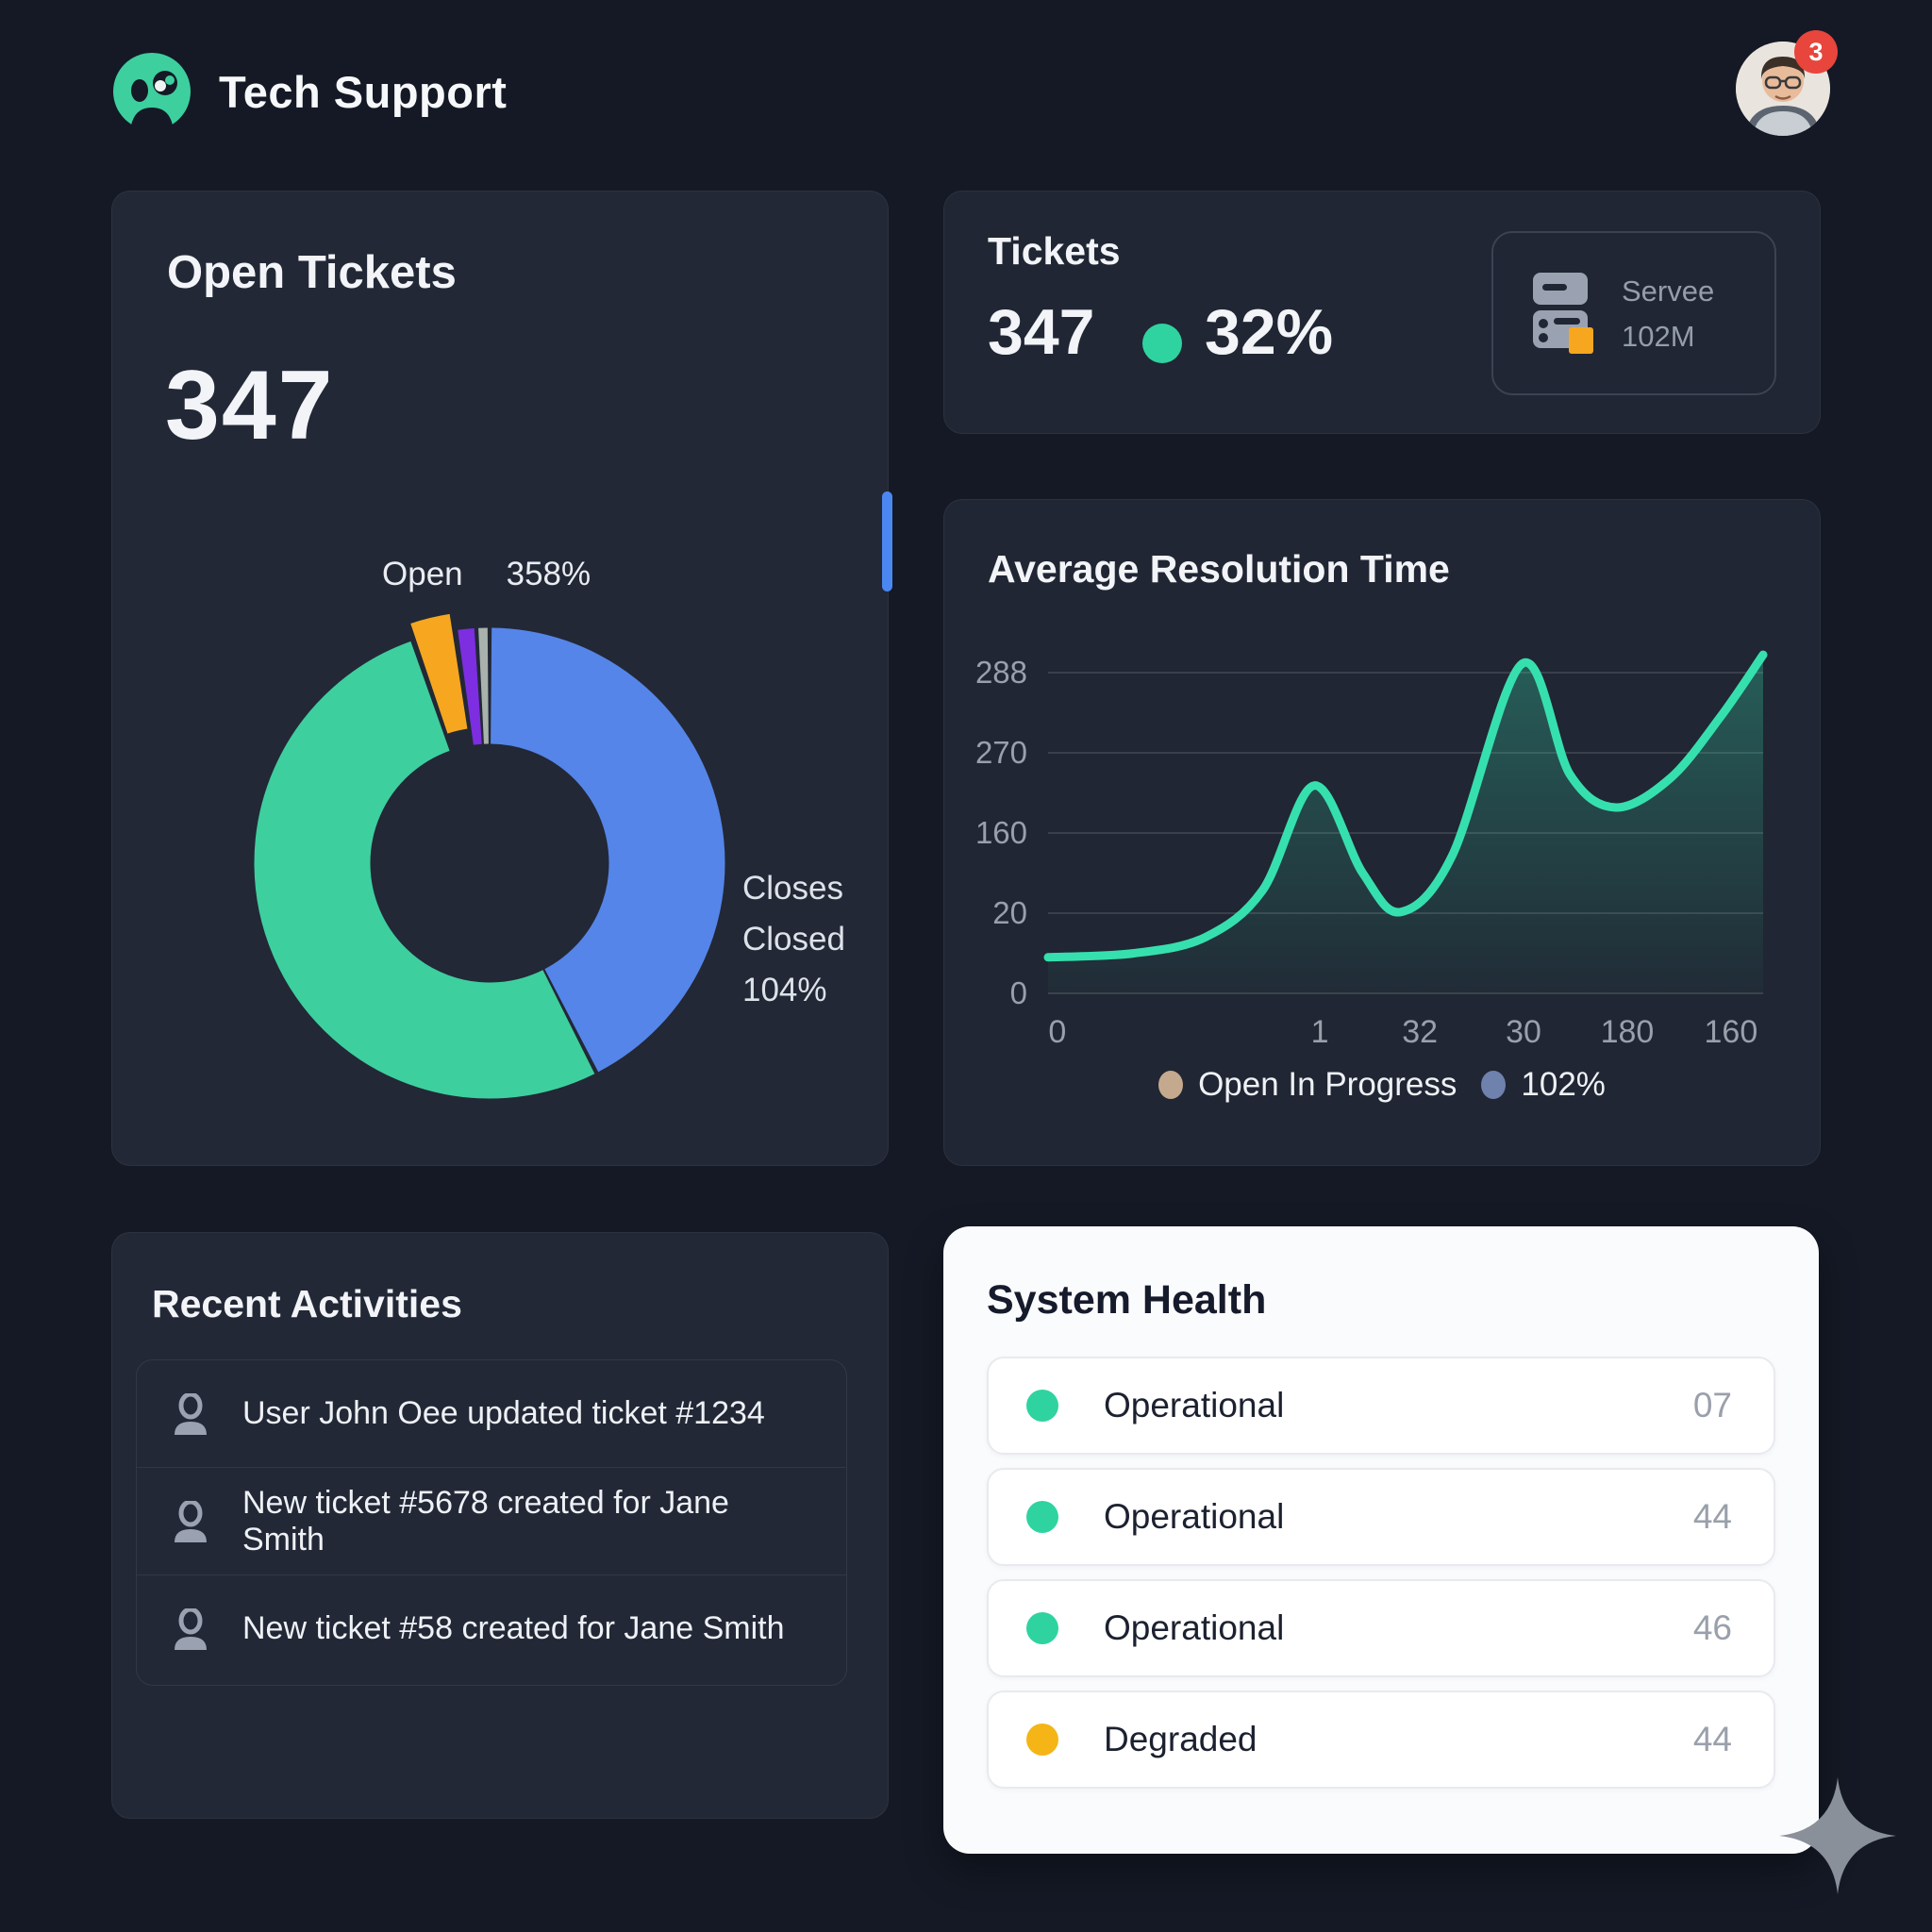  Describe the element at coordinates (312, 272) in the screenshot. I see `open-tickets-title: Open Tickets` at that location.